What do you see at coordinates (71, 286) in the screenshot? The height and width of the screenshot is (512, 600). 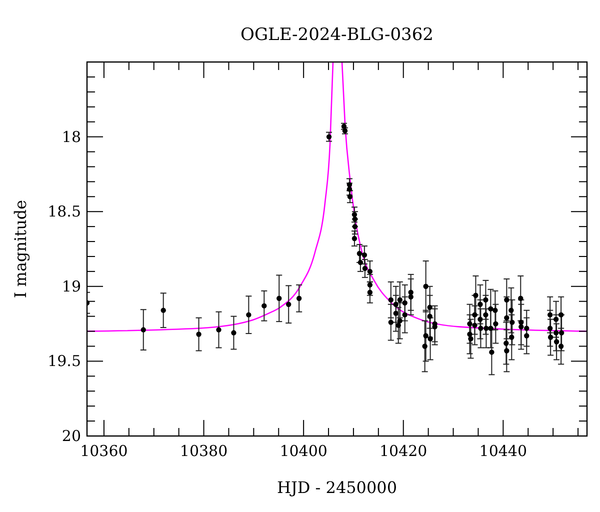 I see `y-tick-label: 19` at bounding box center [71, 286].